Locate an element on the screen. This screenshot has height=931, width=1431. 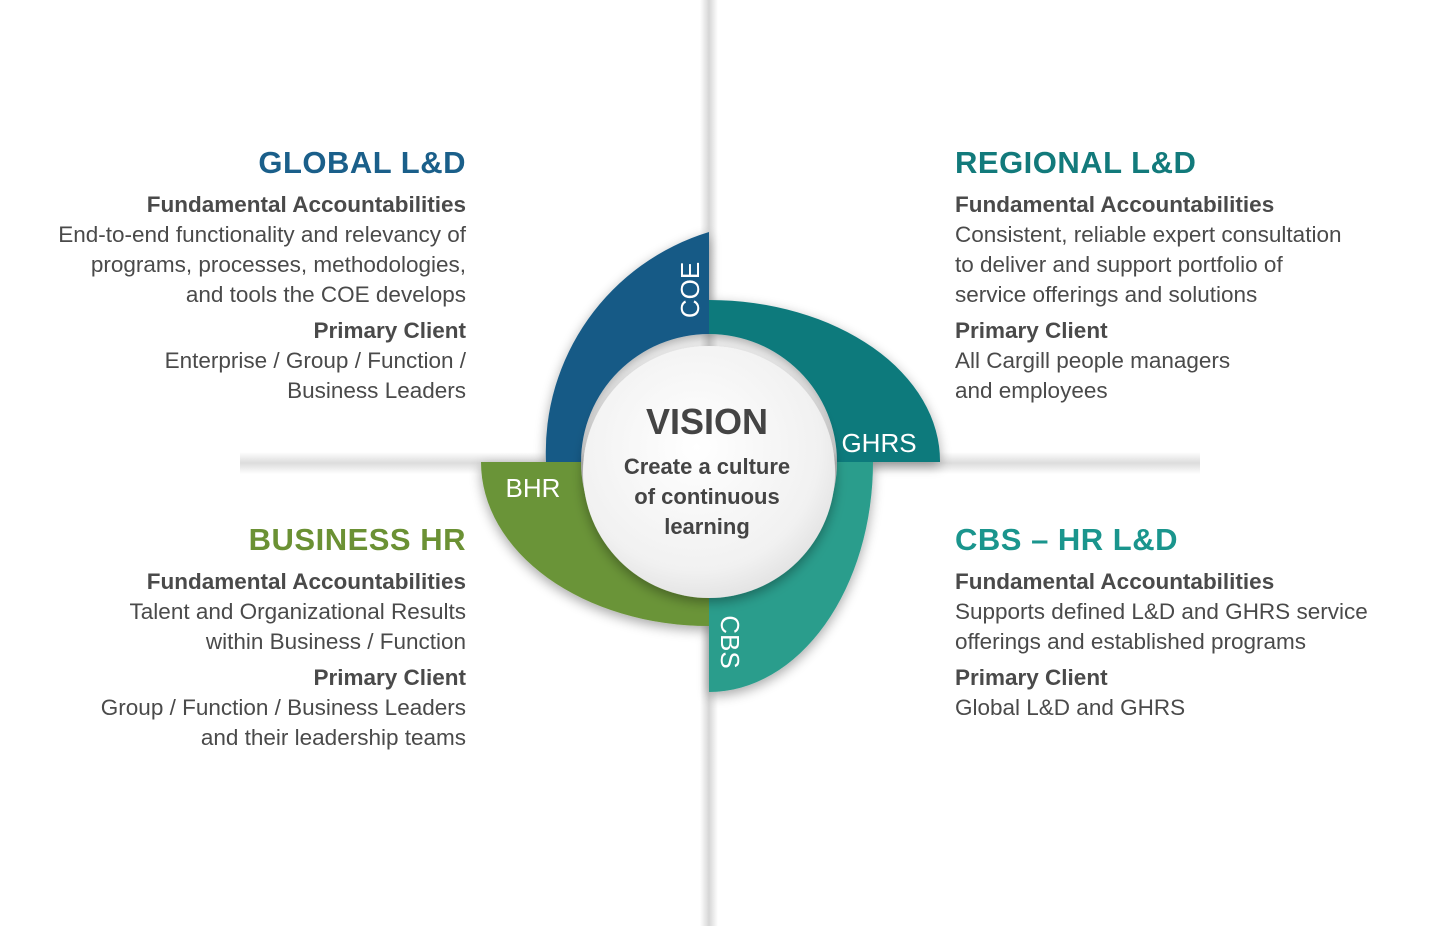
vision-circle is located at coordinates (709, 472).